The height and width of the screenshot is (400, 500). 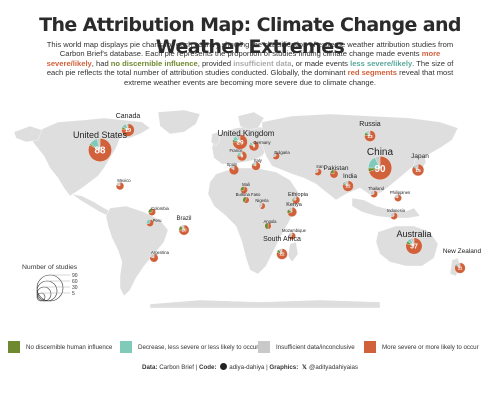 What do you see at coordinates (318, 172) in the screenshot?
I see `pie-iran` at bounding box center [318, 172].